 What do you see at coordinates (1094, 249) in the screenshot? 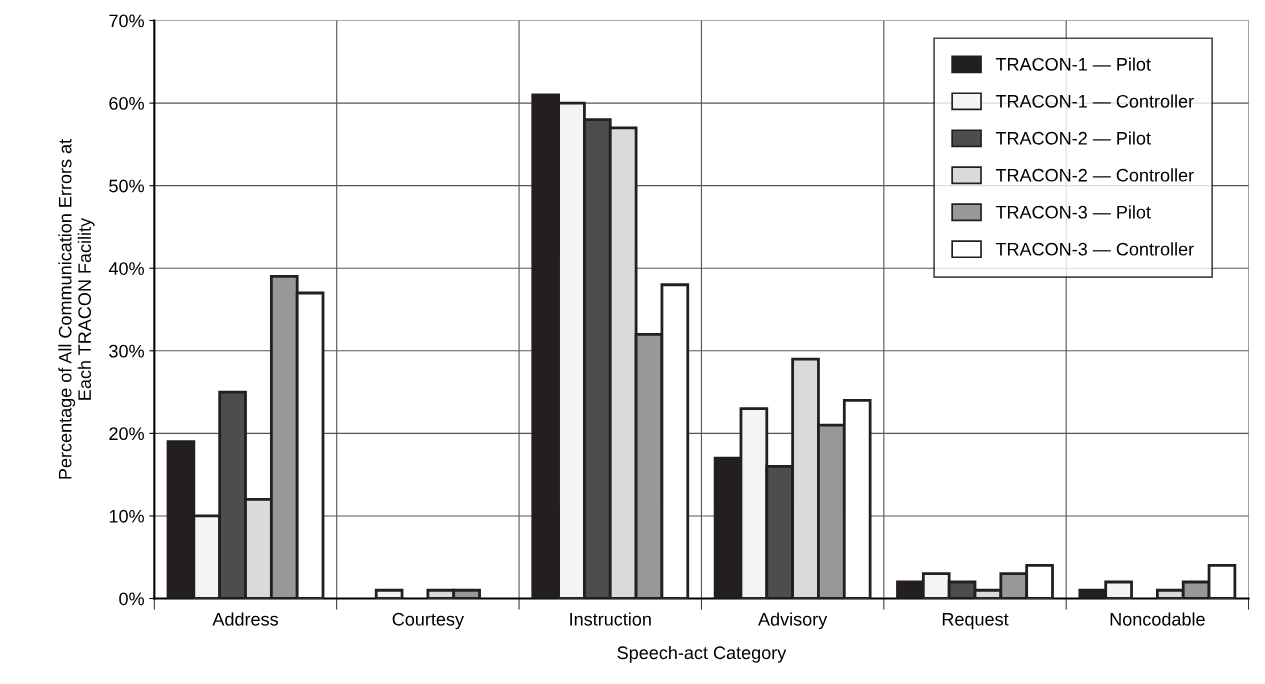
I see `legend-label: TRACON-3 — Controller` at bounding box center [1094, 249].